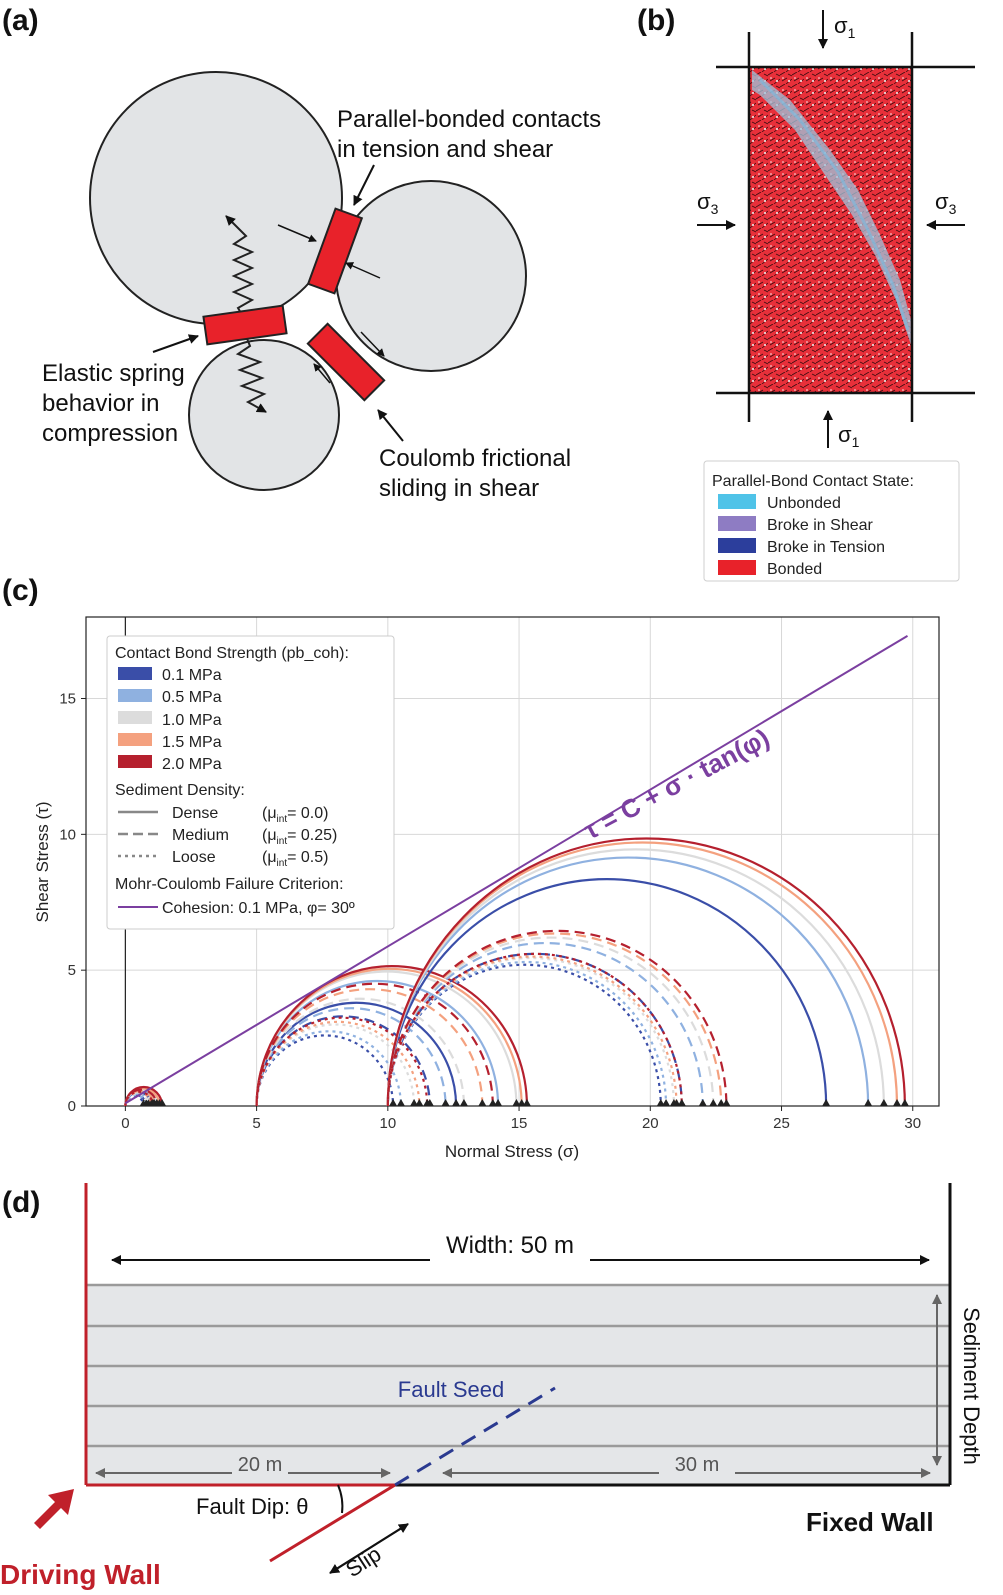  I want to click on tension-arrow-right, so click(363, 270).